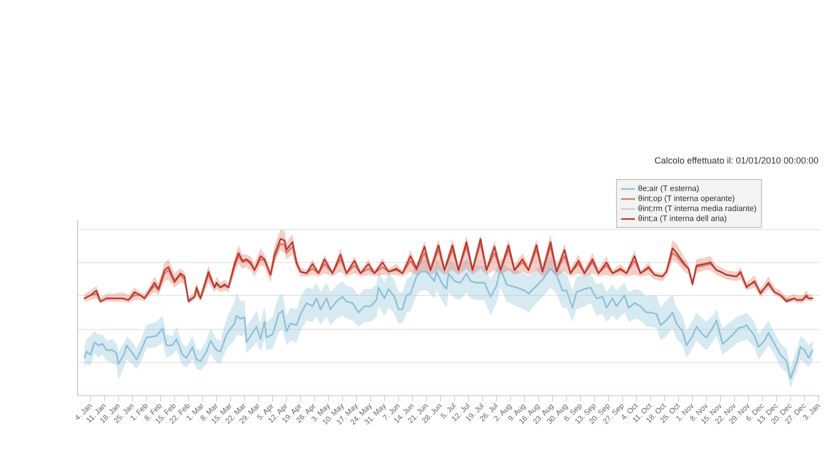 The width and height of the screenshot is (832, 468). What do you see at coordinates (669, 188) in the screenshot?
I see `legend-label: θe;air (T esterna)` at bounding box center [669, 188].